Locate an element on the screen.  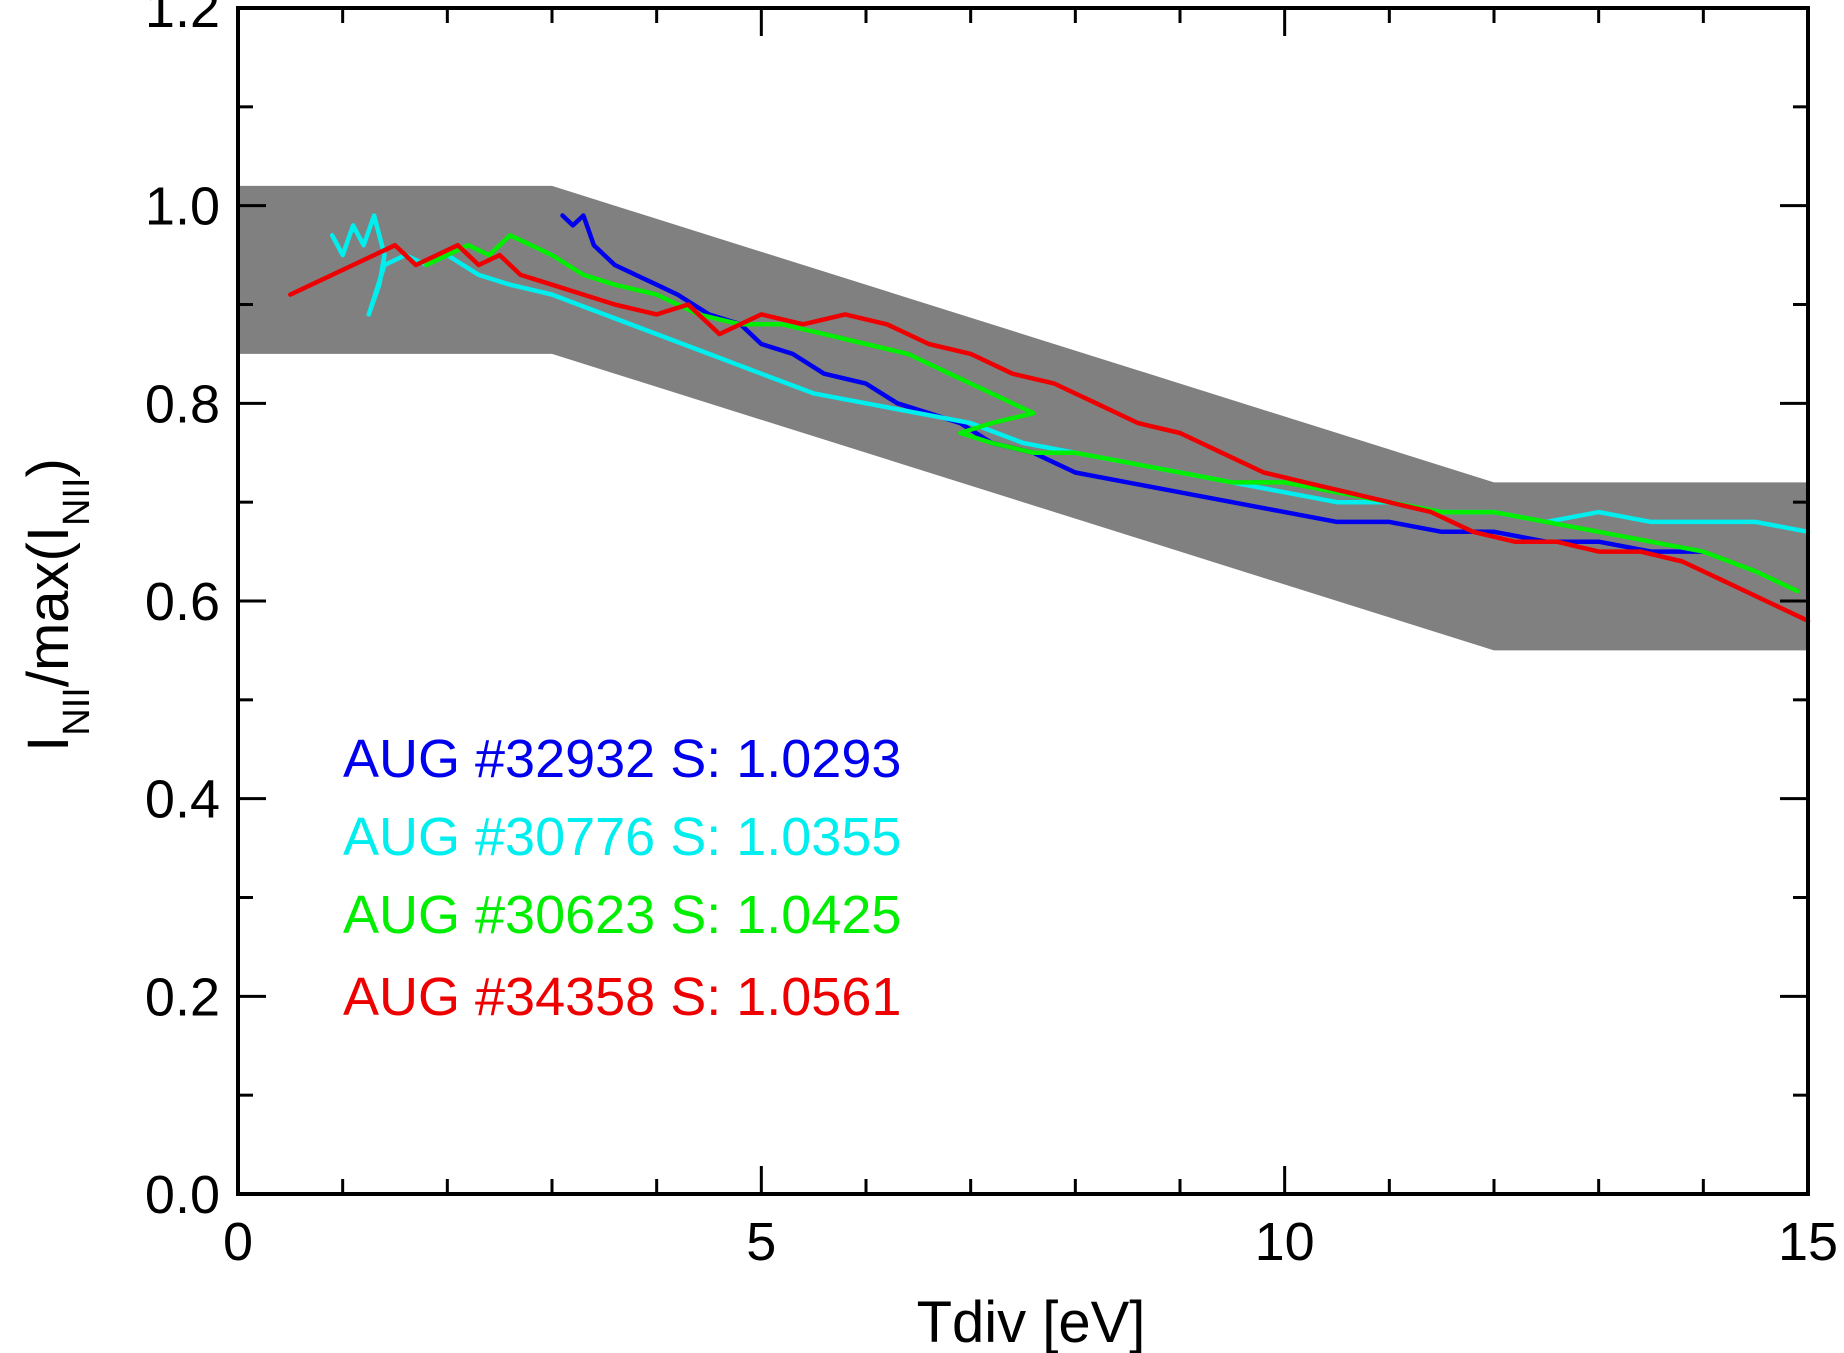
x-axis-title: Tdiv [eV] is located at coordinates (1031, 1321).